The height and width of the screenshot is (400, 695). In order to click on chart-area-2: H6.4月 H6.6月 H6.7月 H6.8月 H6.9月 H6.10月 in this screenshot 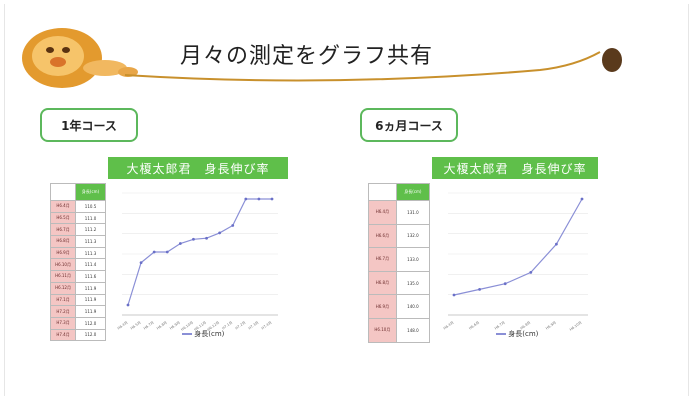, I will do `click(515, 263)`.